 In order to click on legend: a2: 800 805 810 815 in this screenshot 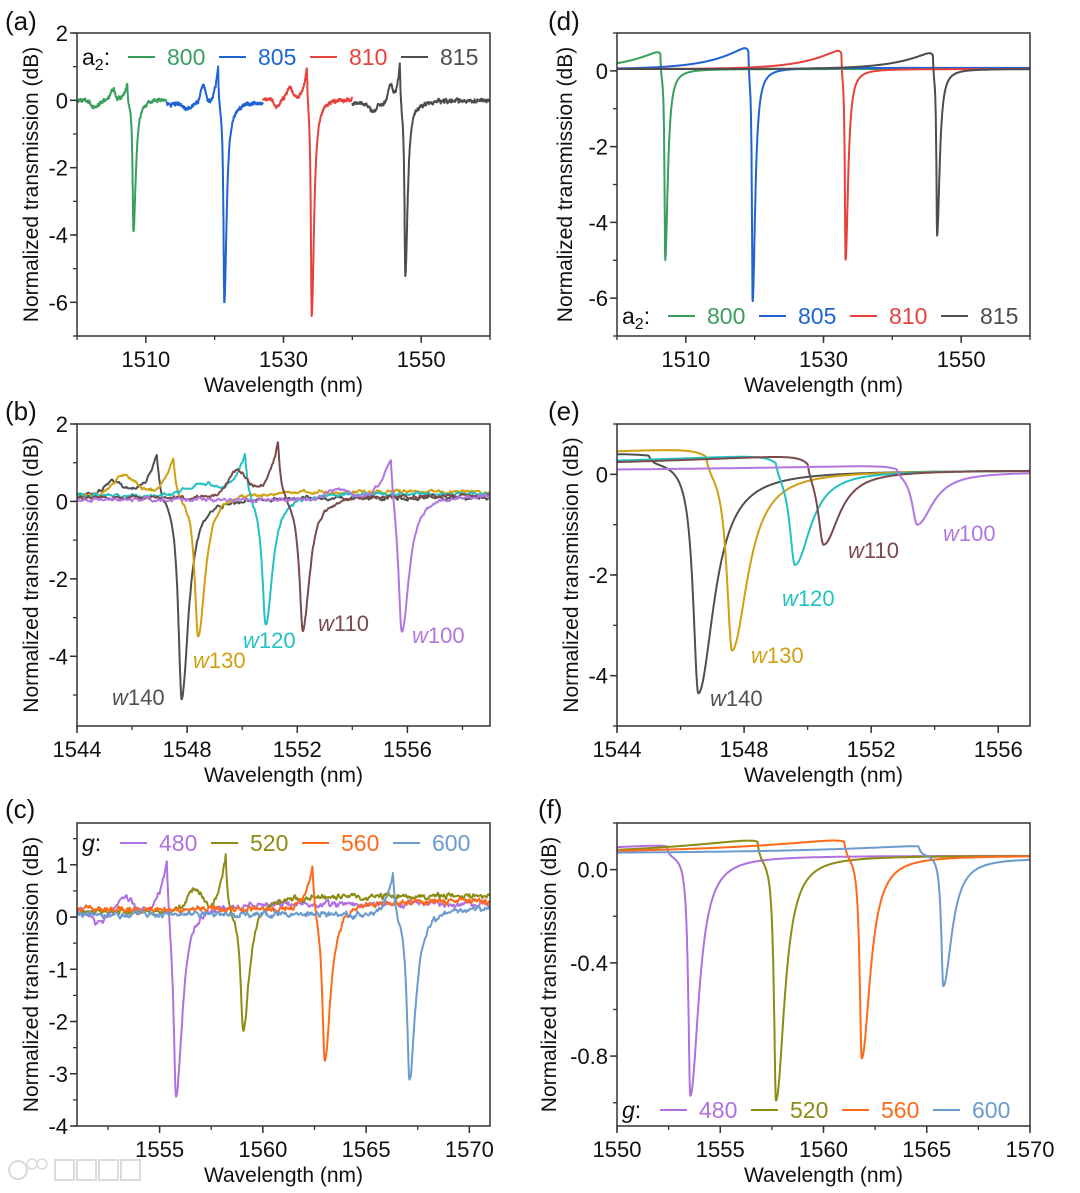, I will do `click(820, 318)`.